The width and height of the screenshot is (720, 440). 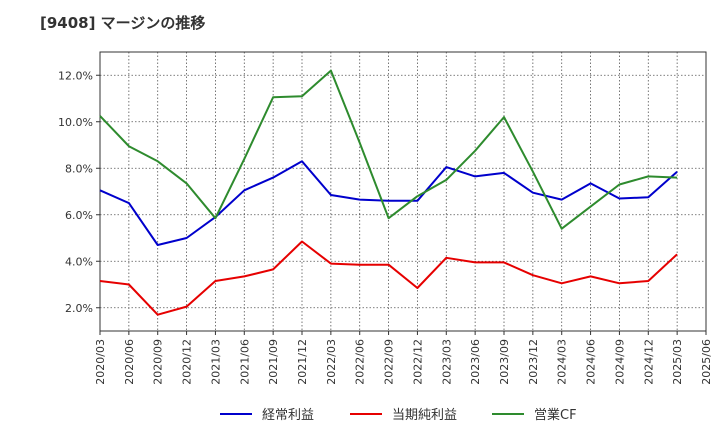 What do you see at coordinates (75, 75) in the screenshot?
I see `y-tick-label: 12.0%` at bounding box center [75, 75].